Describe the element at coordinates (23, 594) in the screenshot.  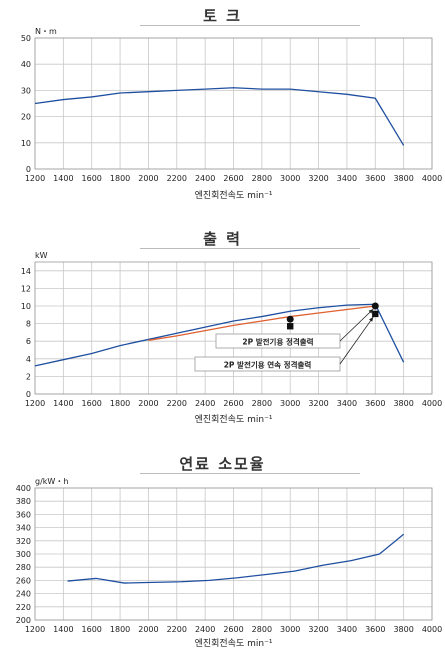
I see `y-tick-label: 240` at that location.